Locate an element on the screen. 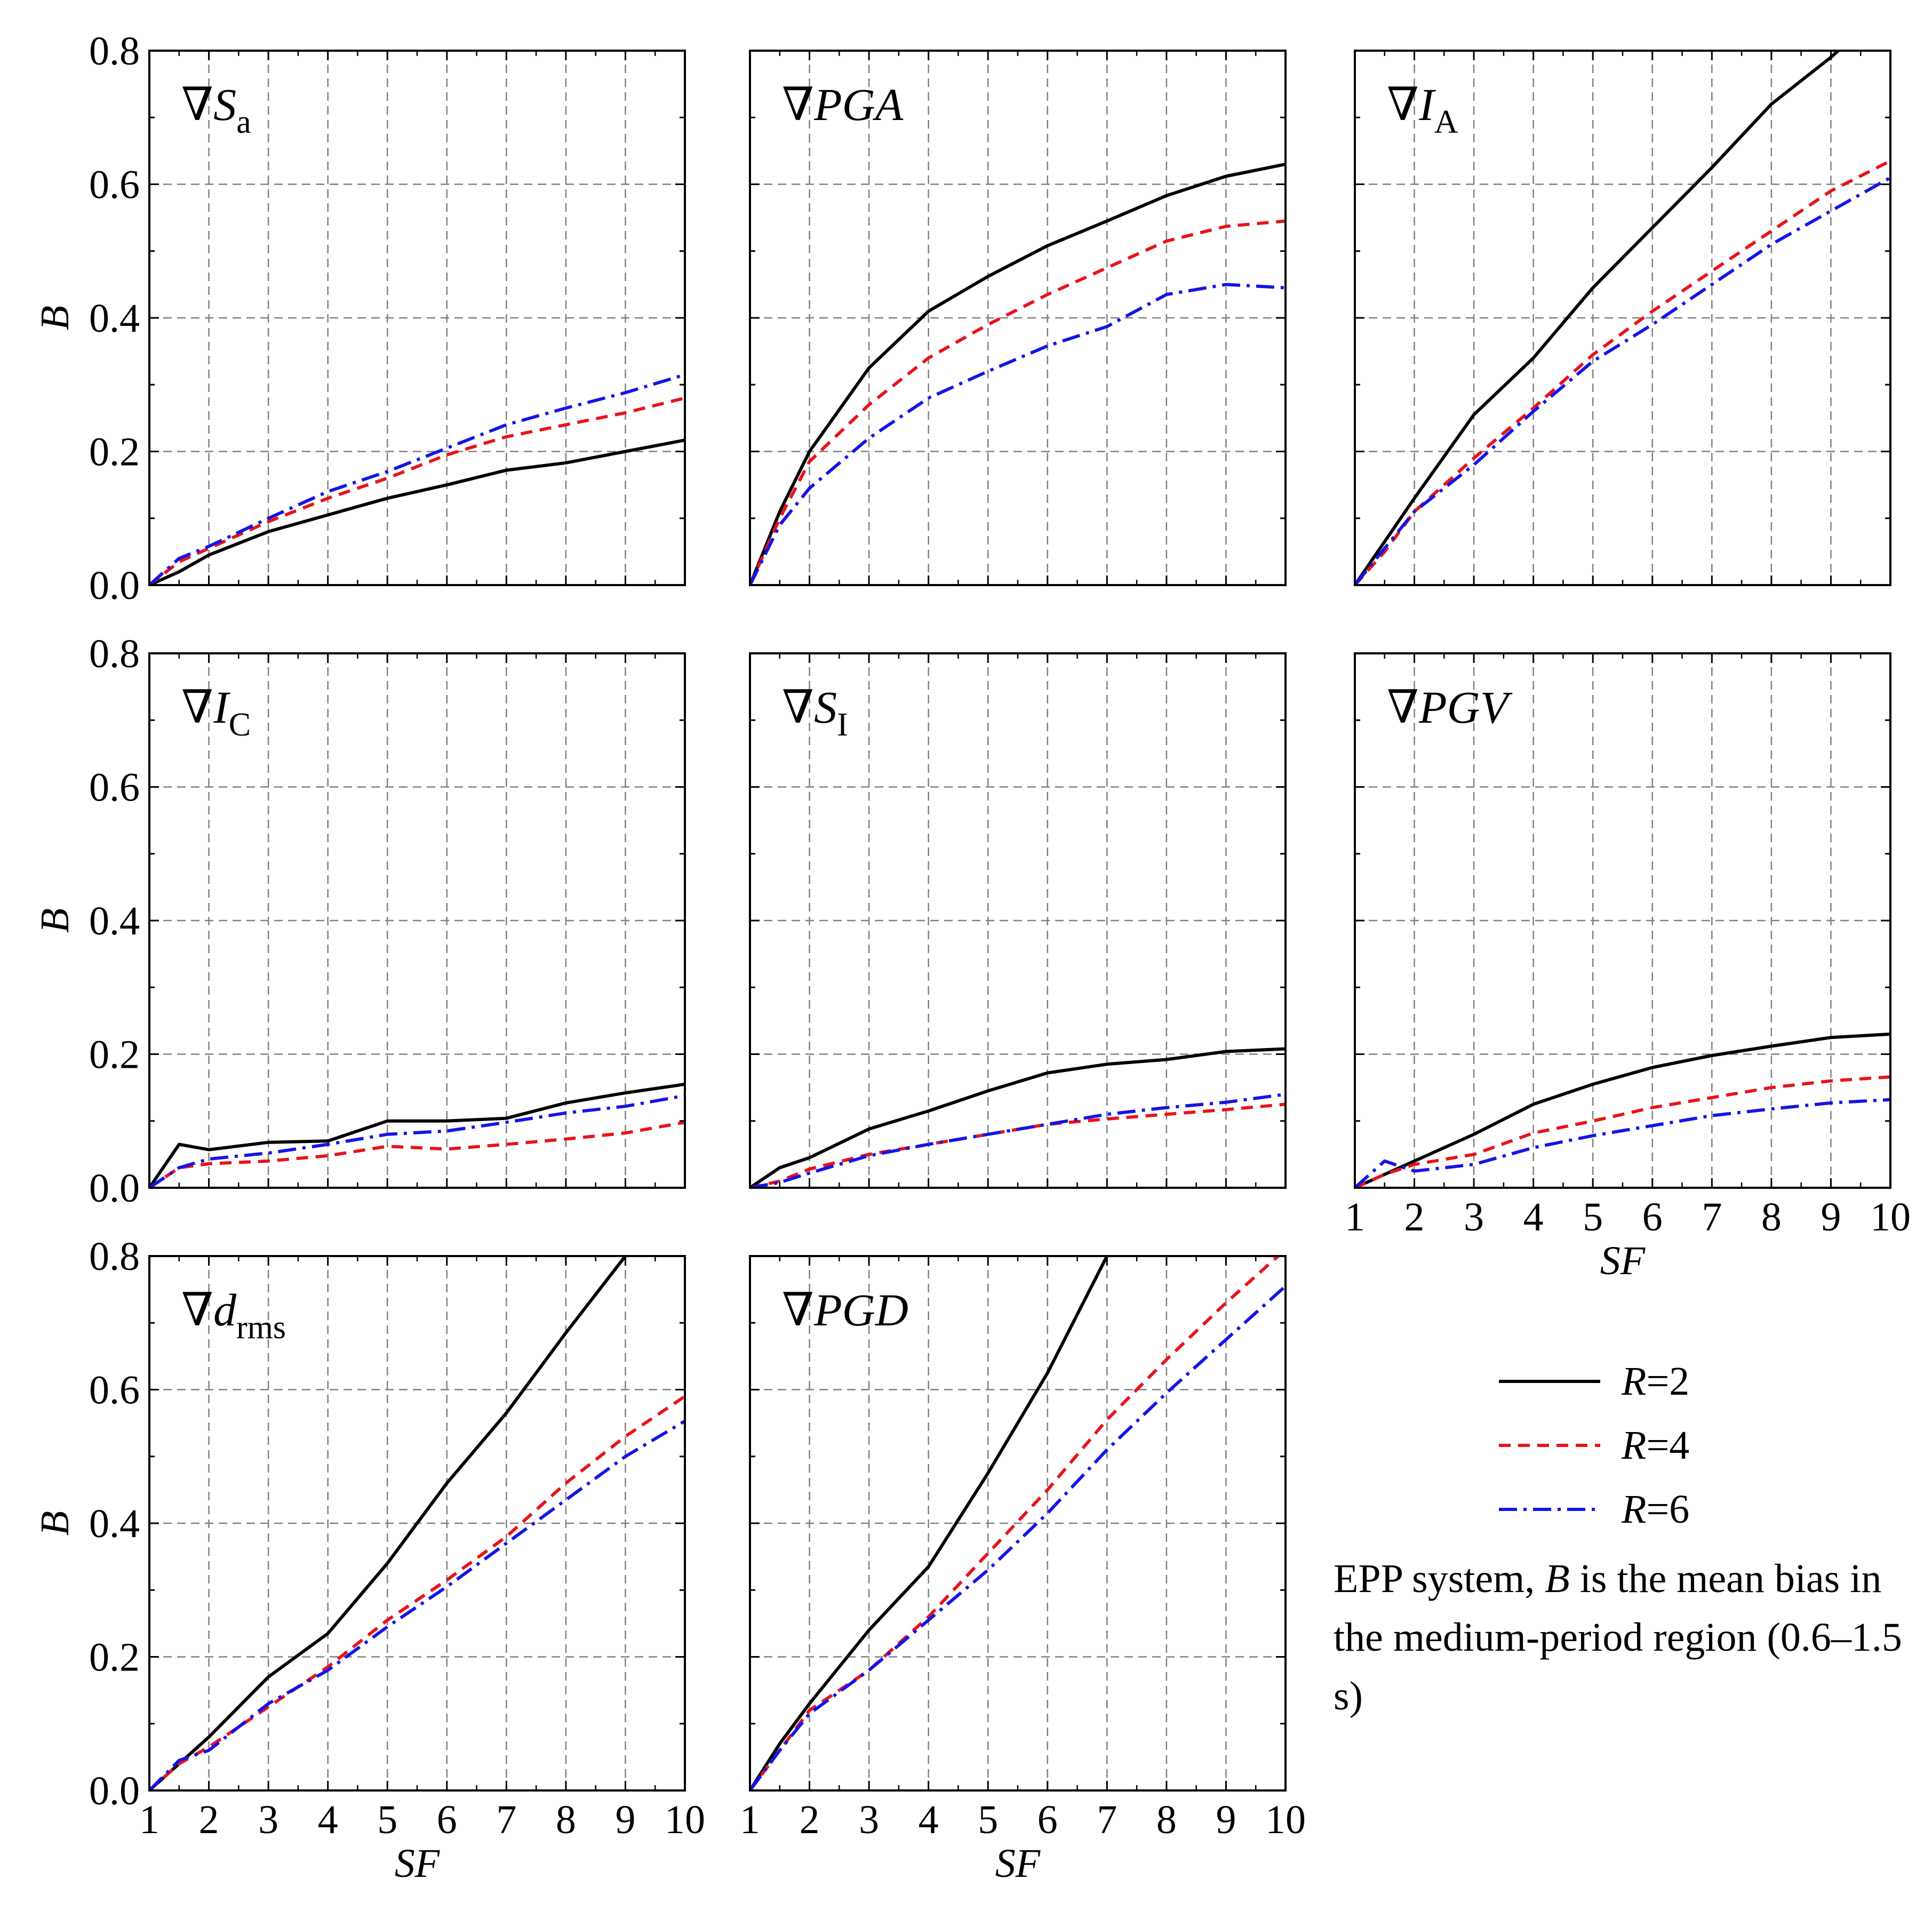 The height and width of the screenshot is (1911, 1932). panel-title: ∇PGD is located at coordinates (845, 1310).